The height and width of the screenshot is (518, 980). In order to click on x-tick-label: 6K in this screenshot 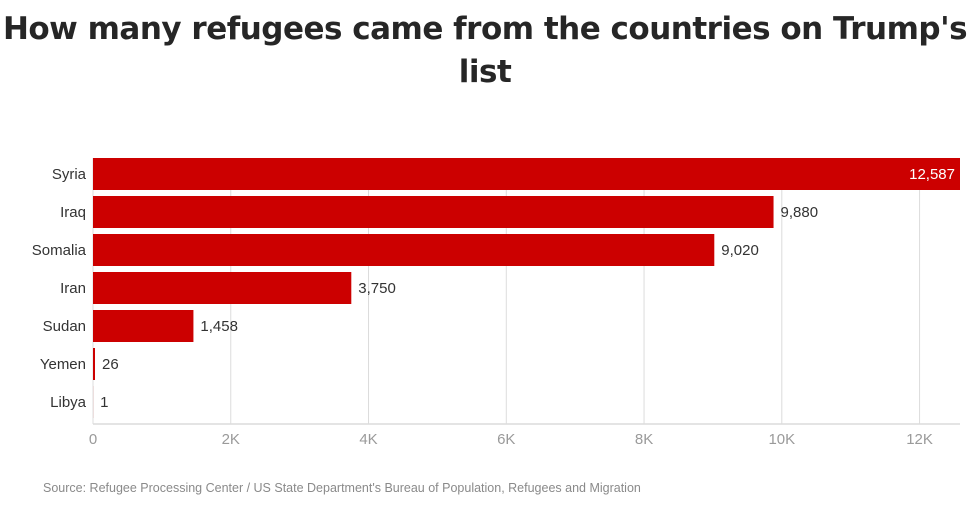, I will do `click(506, 439)`.